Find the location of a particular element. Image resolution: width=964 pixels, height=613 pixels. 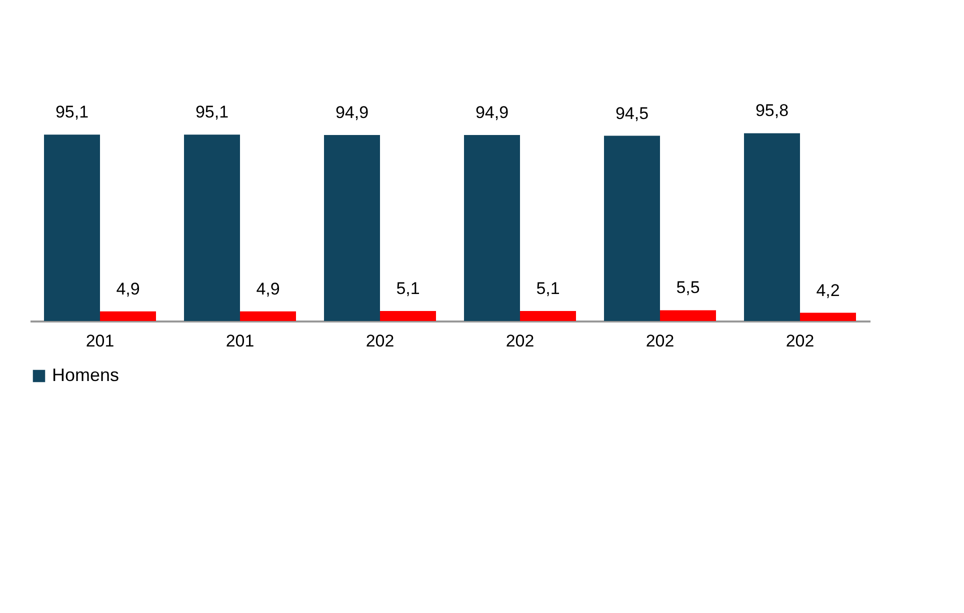

data-label: 4,2 is located at coordinates (828, 290).